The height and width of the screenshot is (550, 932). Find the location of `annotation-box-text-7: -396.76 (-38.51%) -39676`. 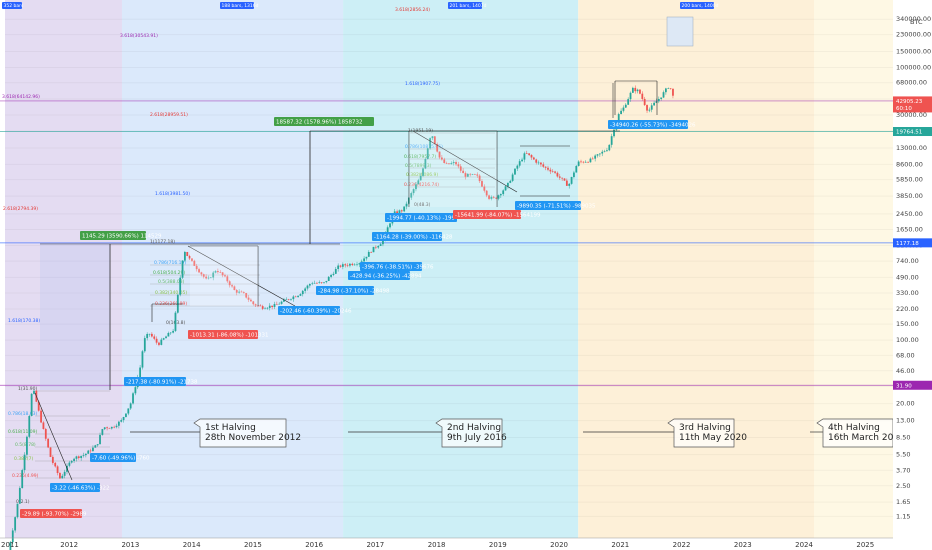

annotation-box-text-7: -396.76 (-38.51%) -39676 is located at coordinates (398, 268).